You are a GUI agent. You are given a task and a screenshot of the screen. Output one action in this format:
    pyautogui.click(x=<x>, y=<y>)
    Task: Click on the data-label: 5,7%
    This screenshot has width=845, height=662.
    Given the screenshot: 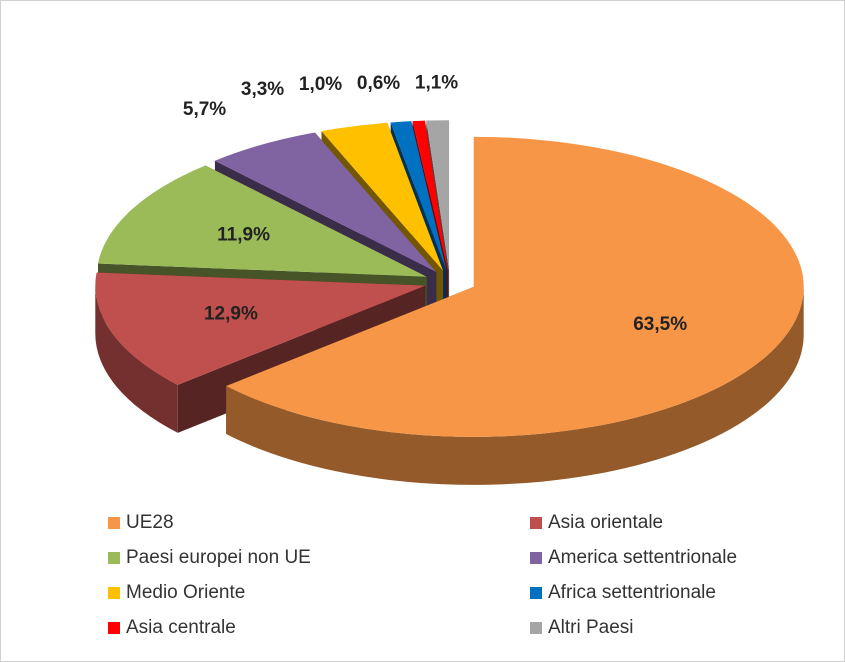 What is the action you would take?
    pyautogui.click(x=204, y=109)
    